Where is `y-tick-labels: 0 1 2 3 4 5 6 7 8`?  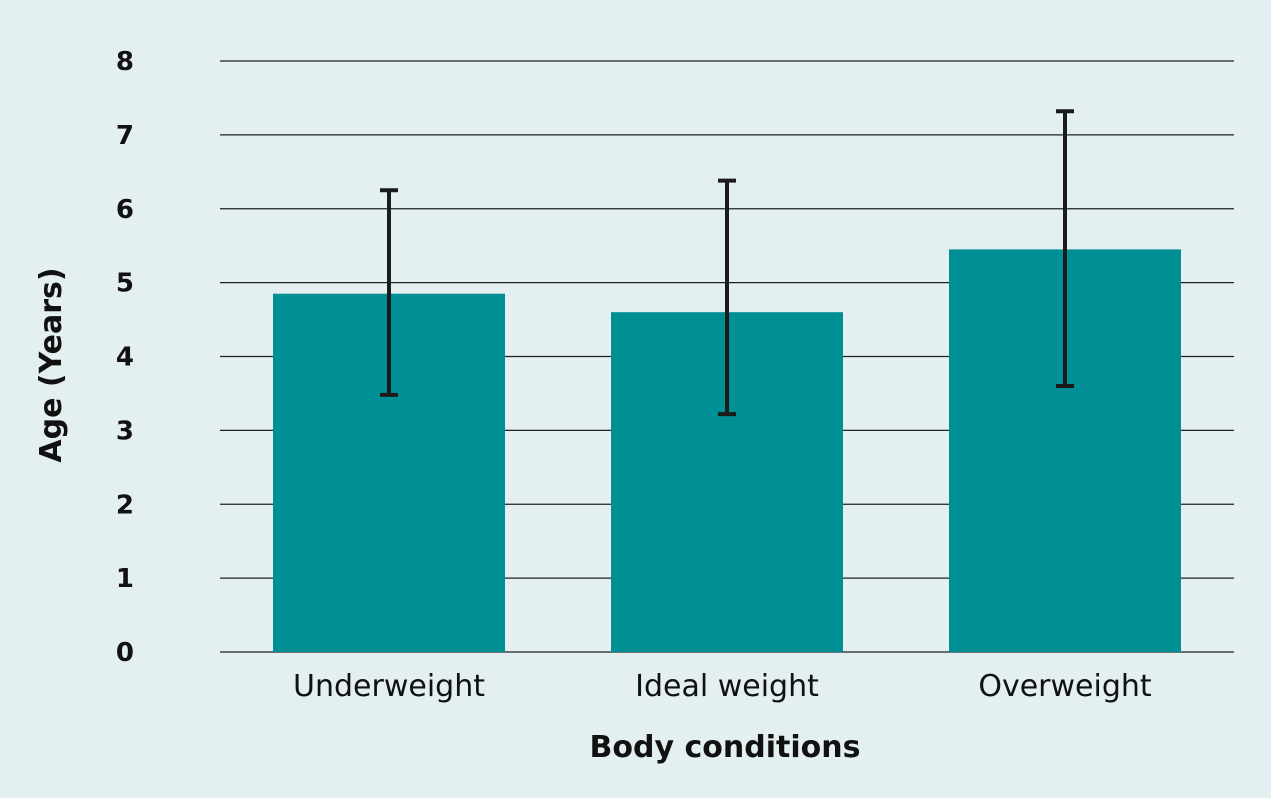 y-tick-labels: 0 1 2 3 4 5 6 7 8 is located at coordinates (125, 357).